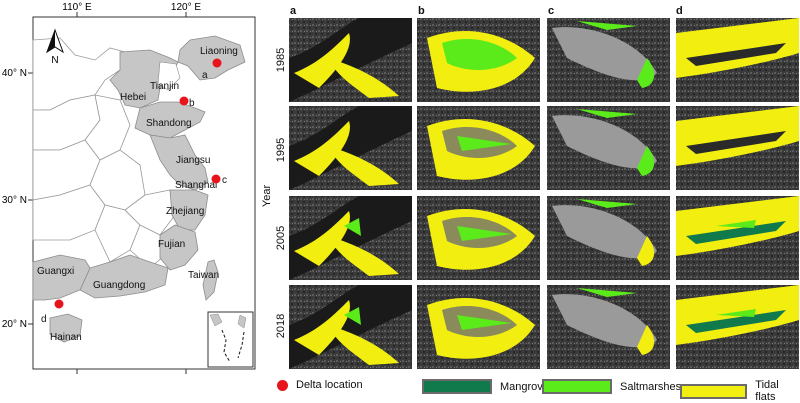 This screenshot has width=800, height=403. What do you see at coordinates (651, 386) in the screenshot?
I see `legend-label-saltmarsh: Saltmarshes` at bounding box center [651, 386].